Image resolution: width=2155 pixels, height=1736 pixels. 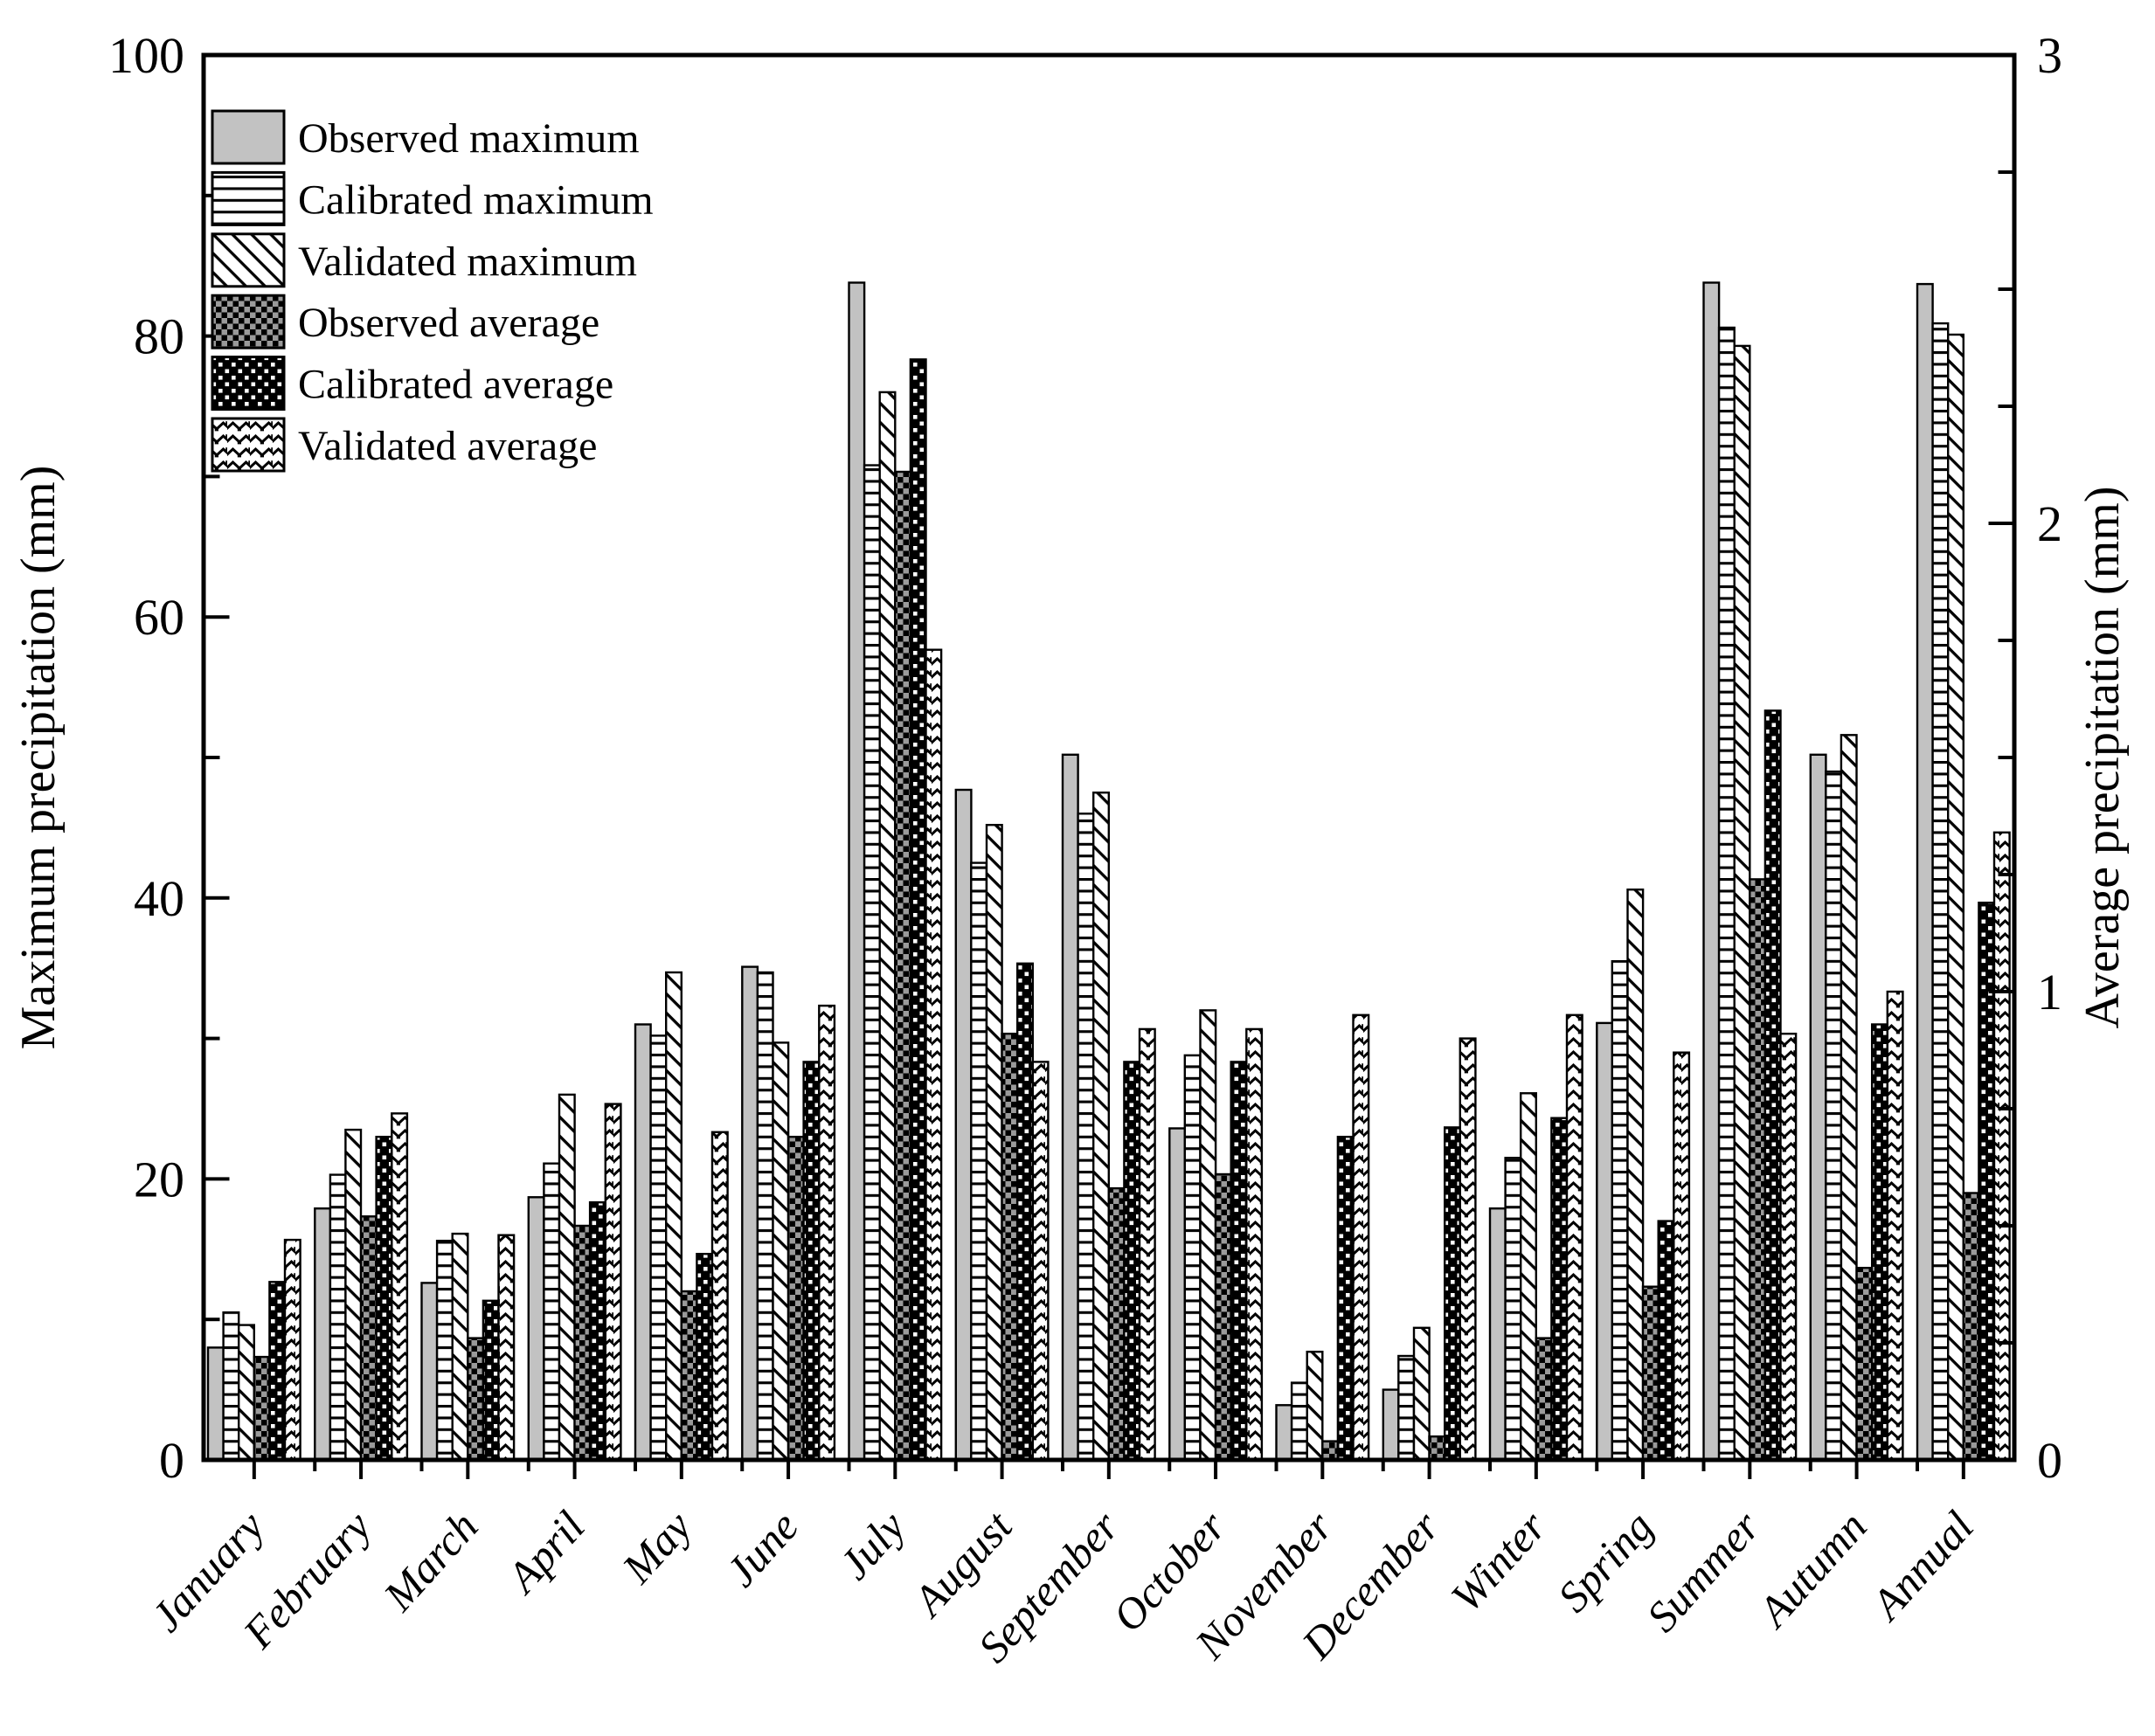 What do you see at coordinates (1940, 892) in the screenshot?
I see `bar-calibrated-maximum-annual` at bounding box center [1940, 892].